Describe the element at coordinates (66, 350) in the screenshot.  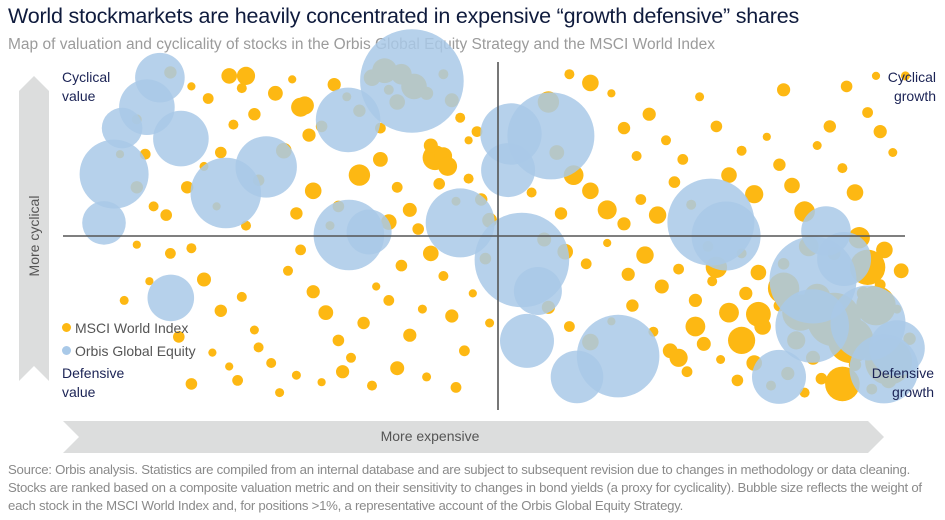
I see `orbis-swatch-icon` at that location.